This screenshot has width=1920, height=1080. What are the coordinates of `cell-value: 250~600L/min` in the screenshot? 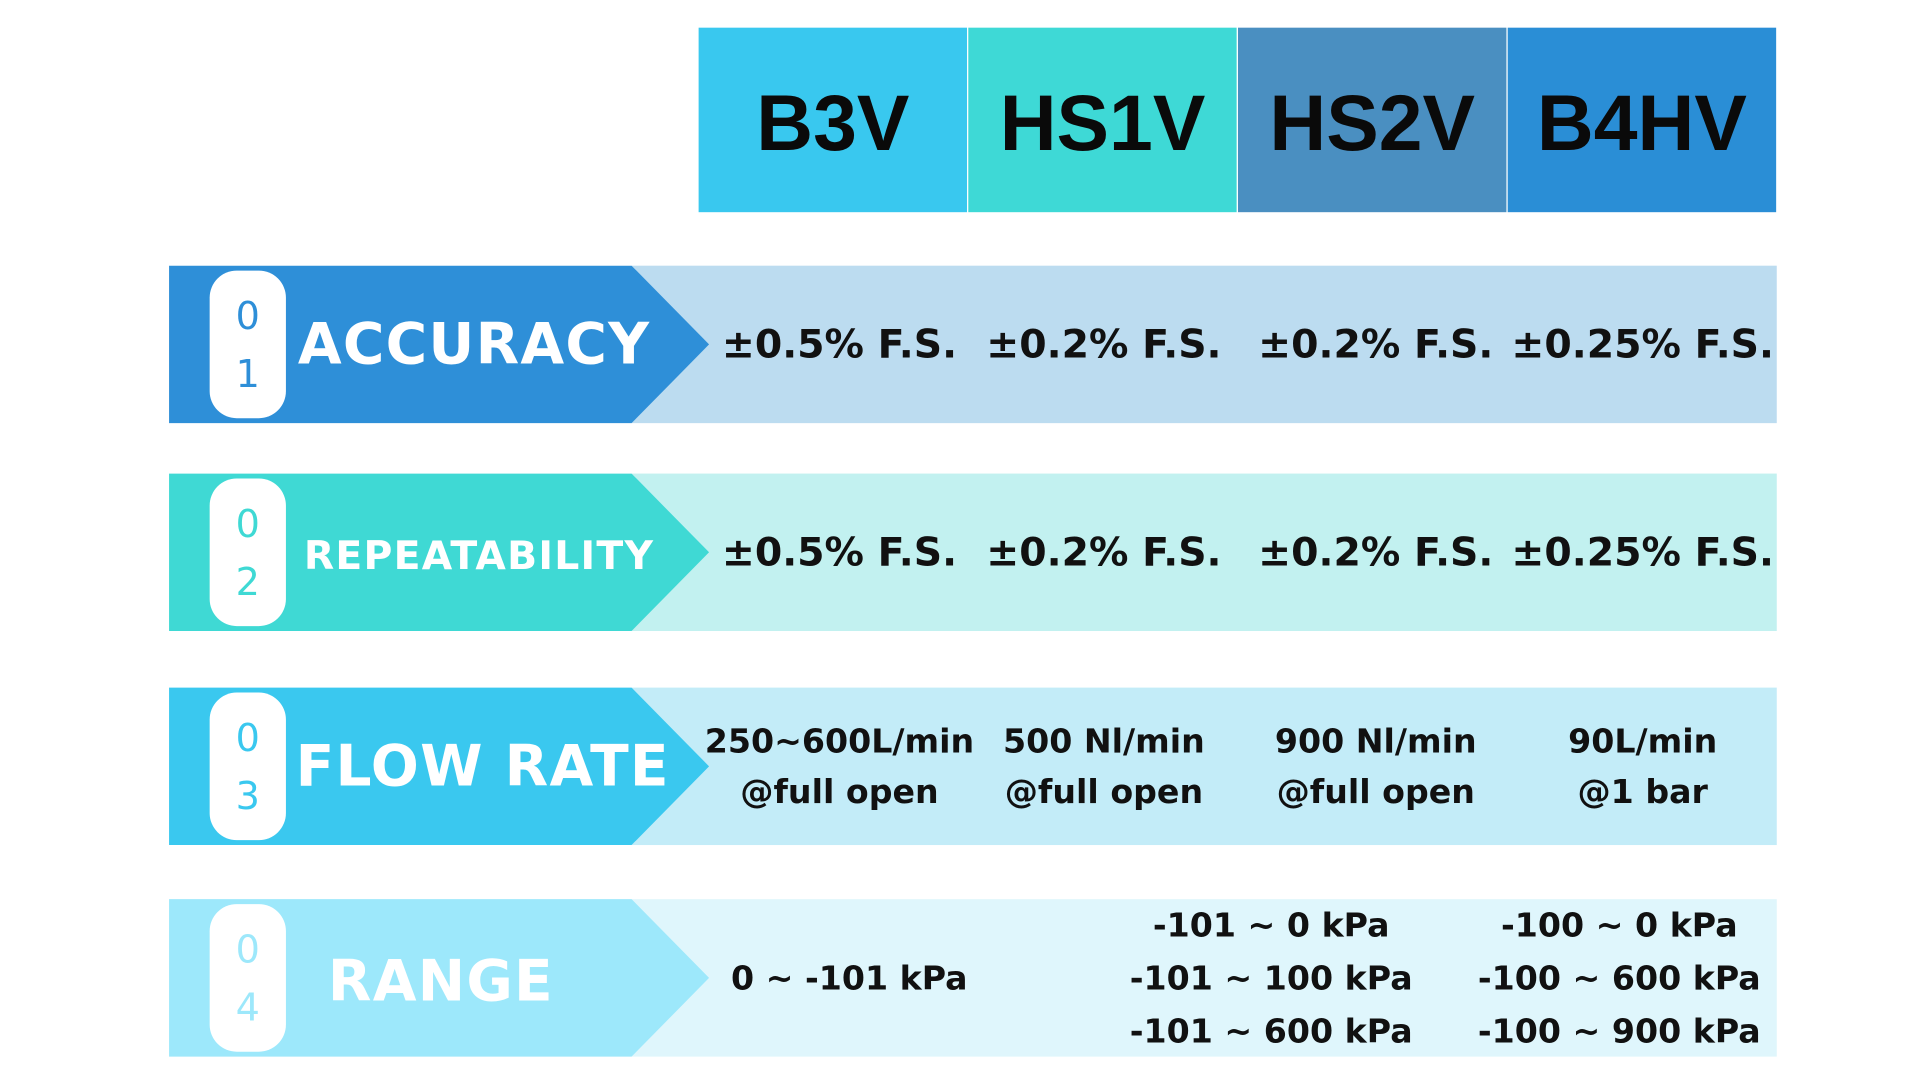 It's located at (839, 741).